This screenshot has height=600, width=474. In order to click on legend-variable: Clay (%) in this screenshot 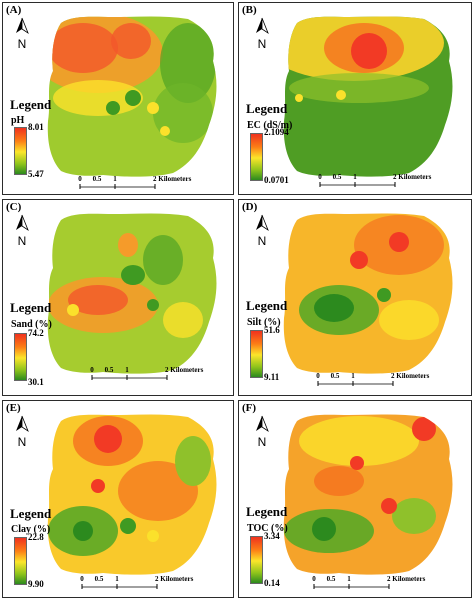, I will do `click(31, 529)`.